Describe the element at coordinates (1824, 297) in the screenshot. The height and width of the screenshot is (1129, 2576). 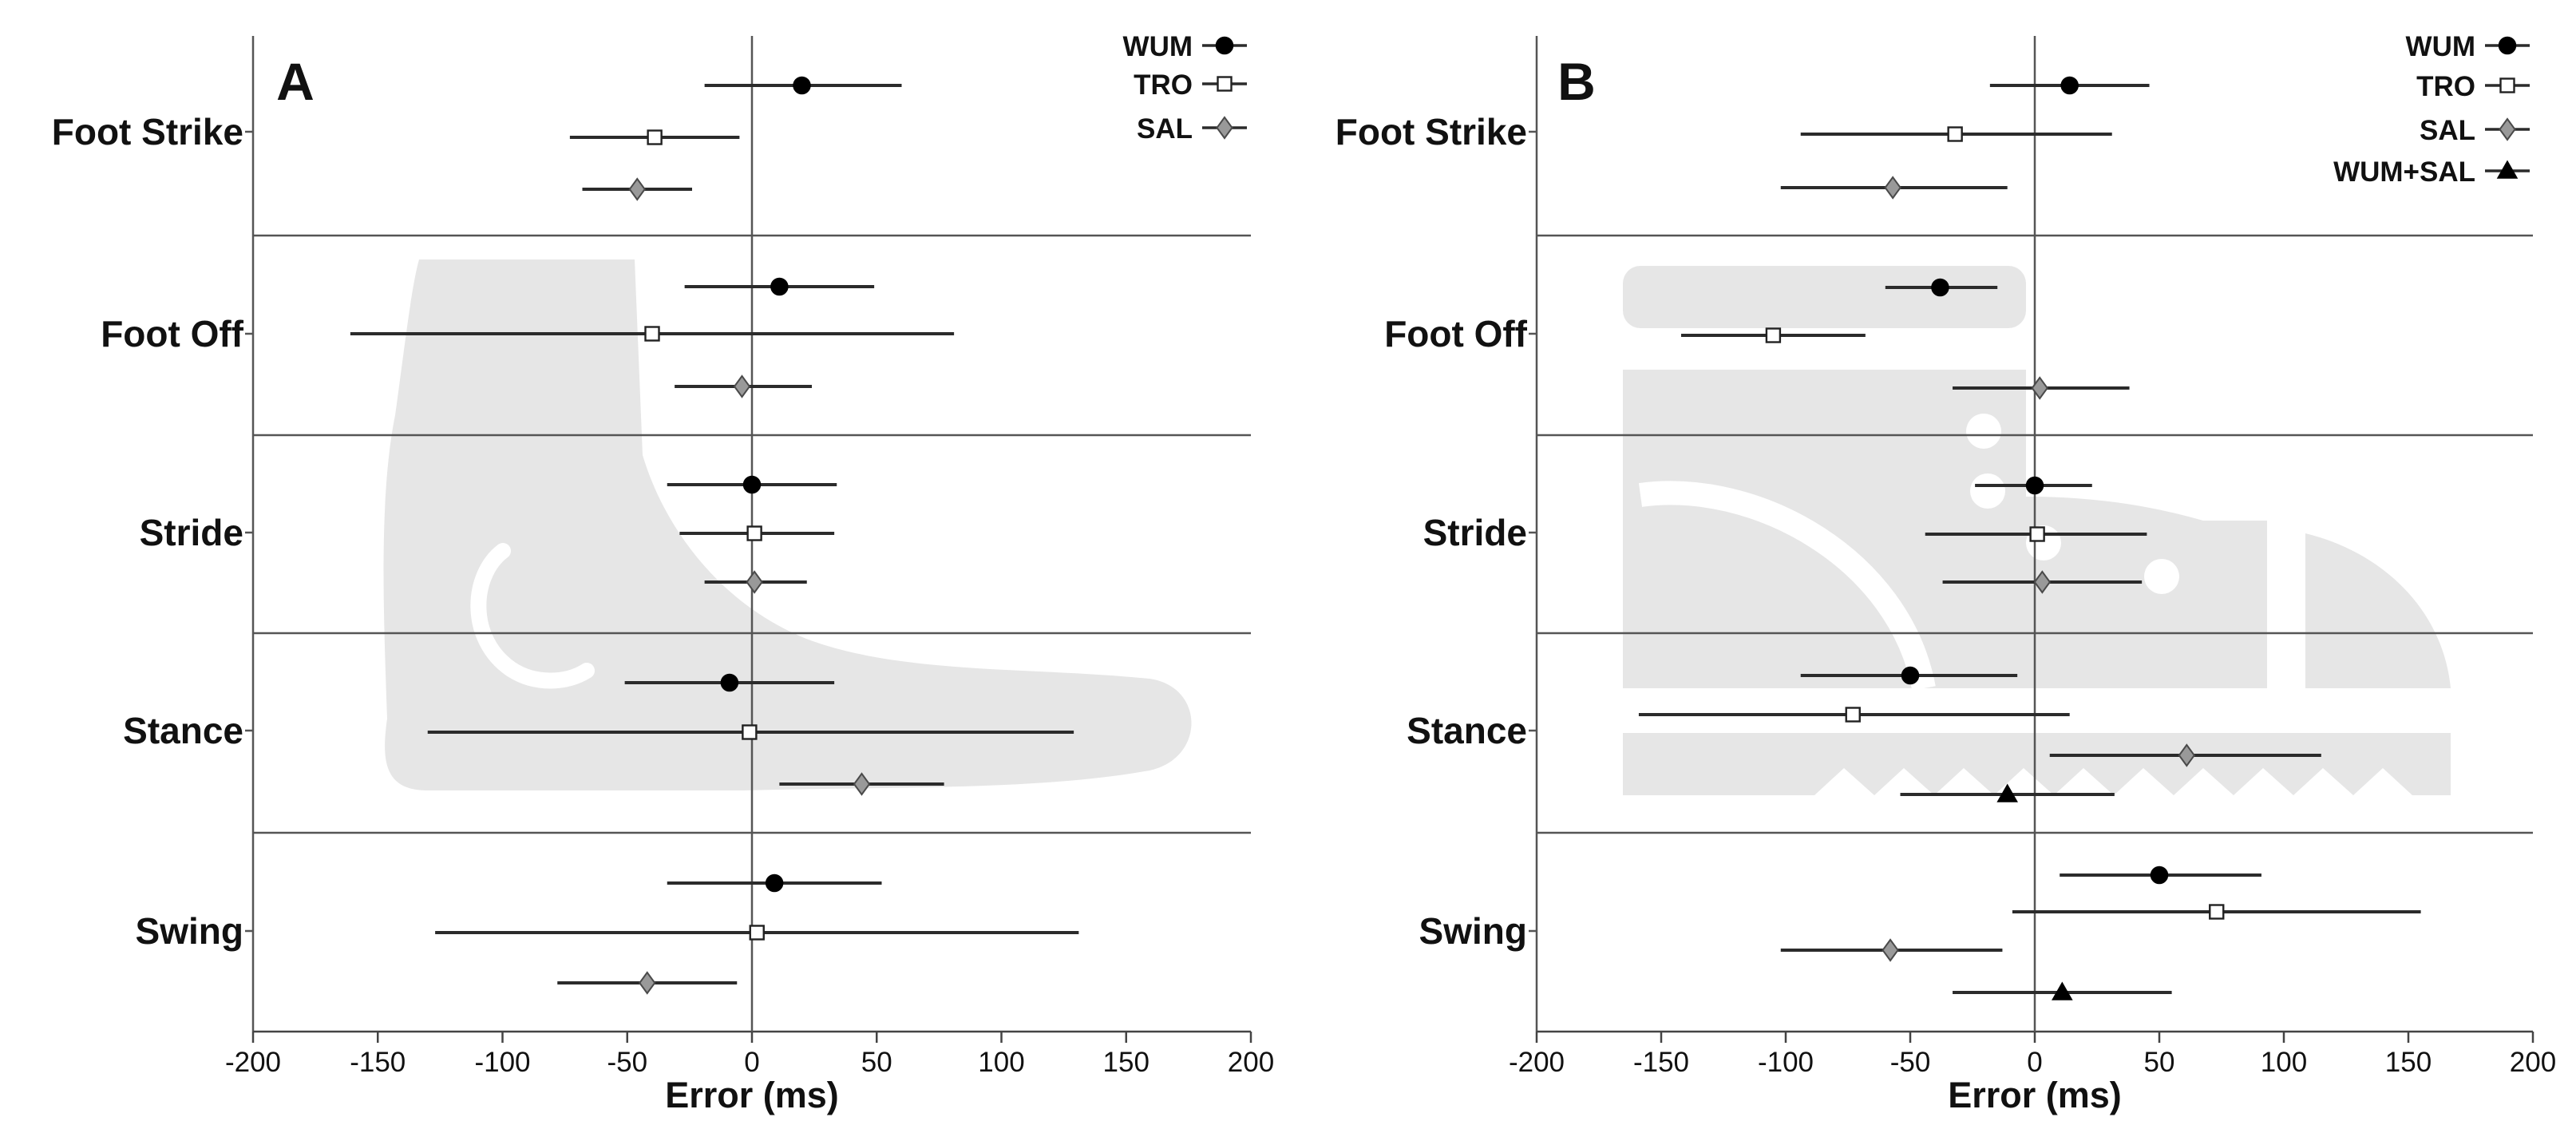
I see `shoe-collar-icon` at that location.